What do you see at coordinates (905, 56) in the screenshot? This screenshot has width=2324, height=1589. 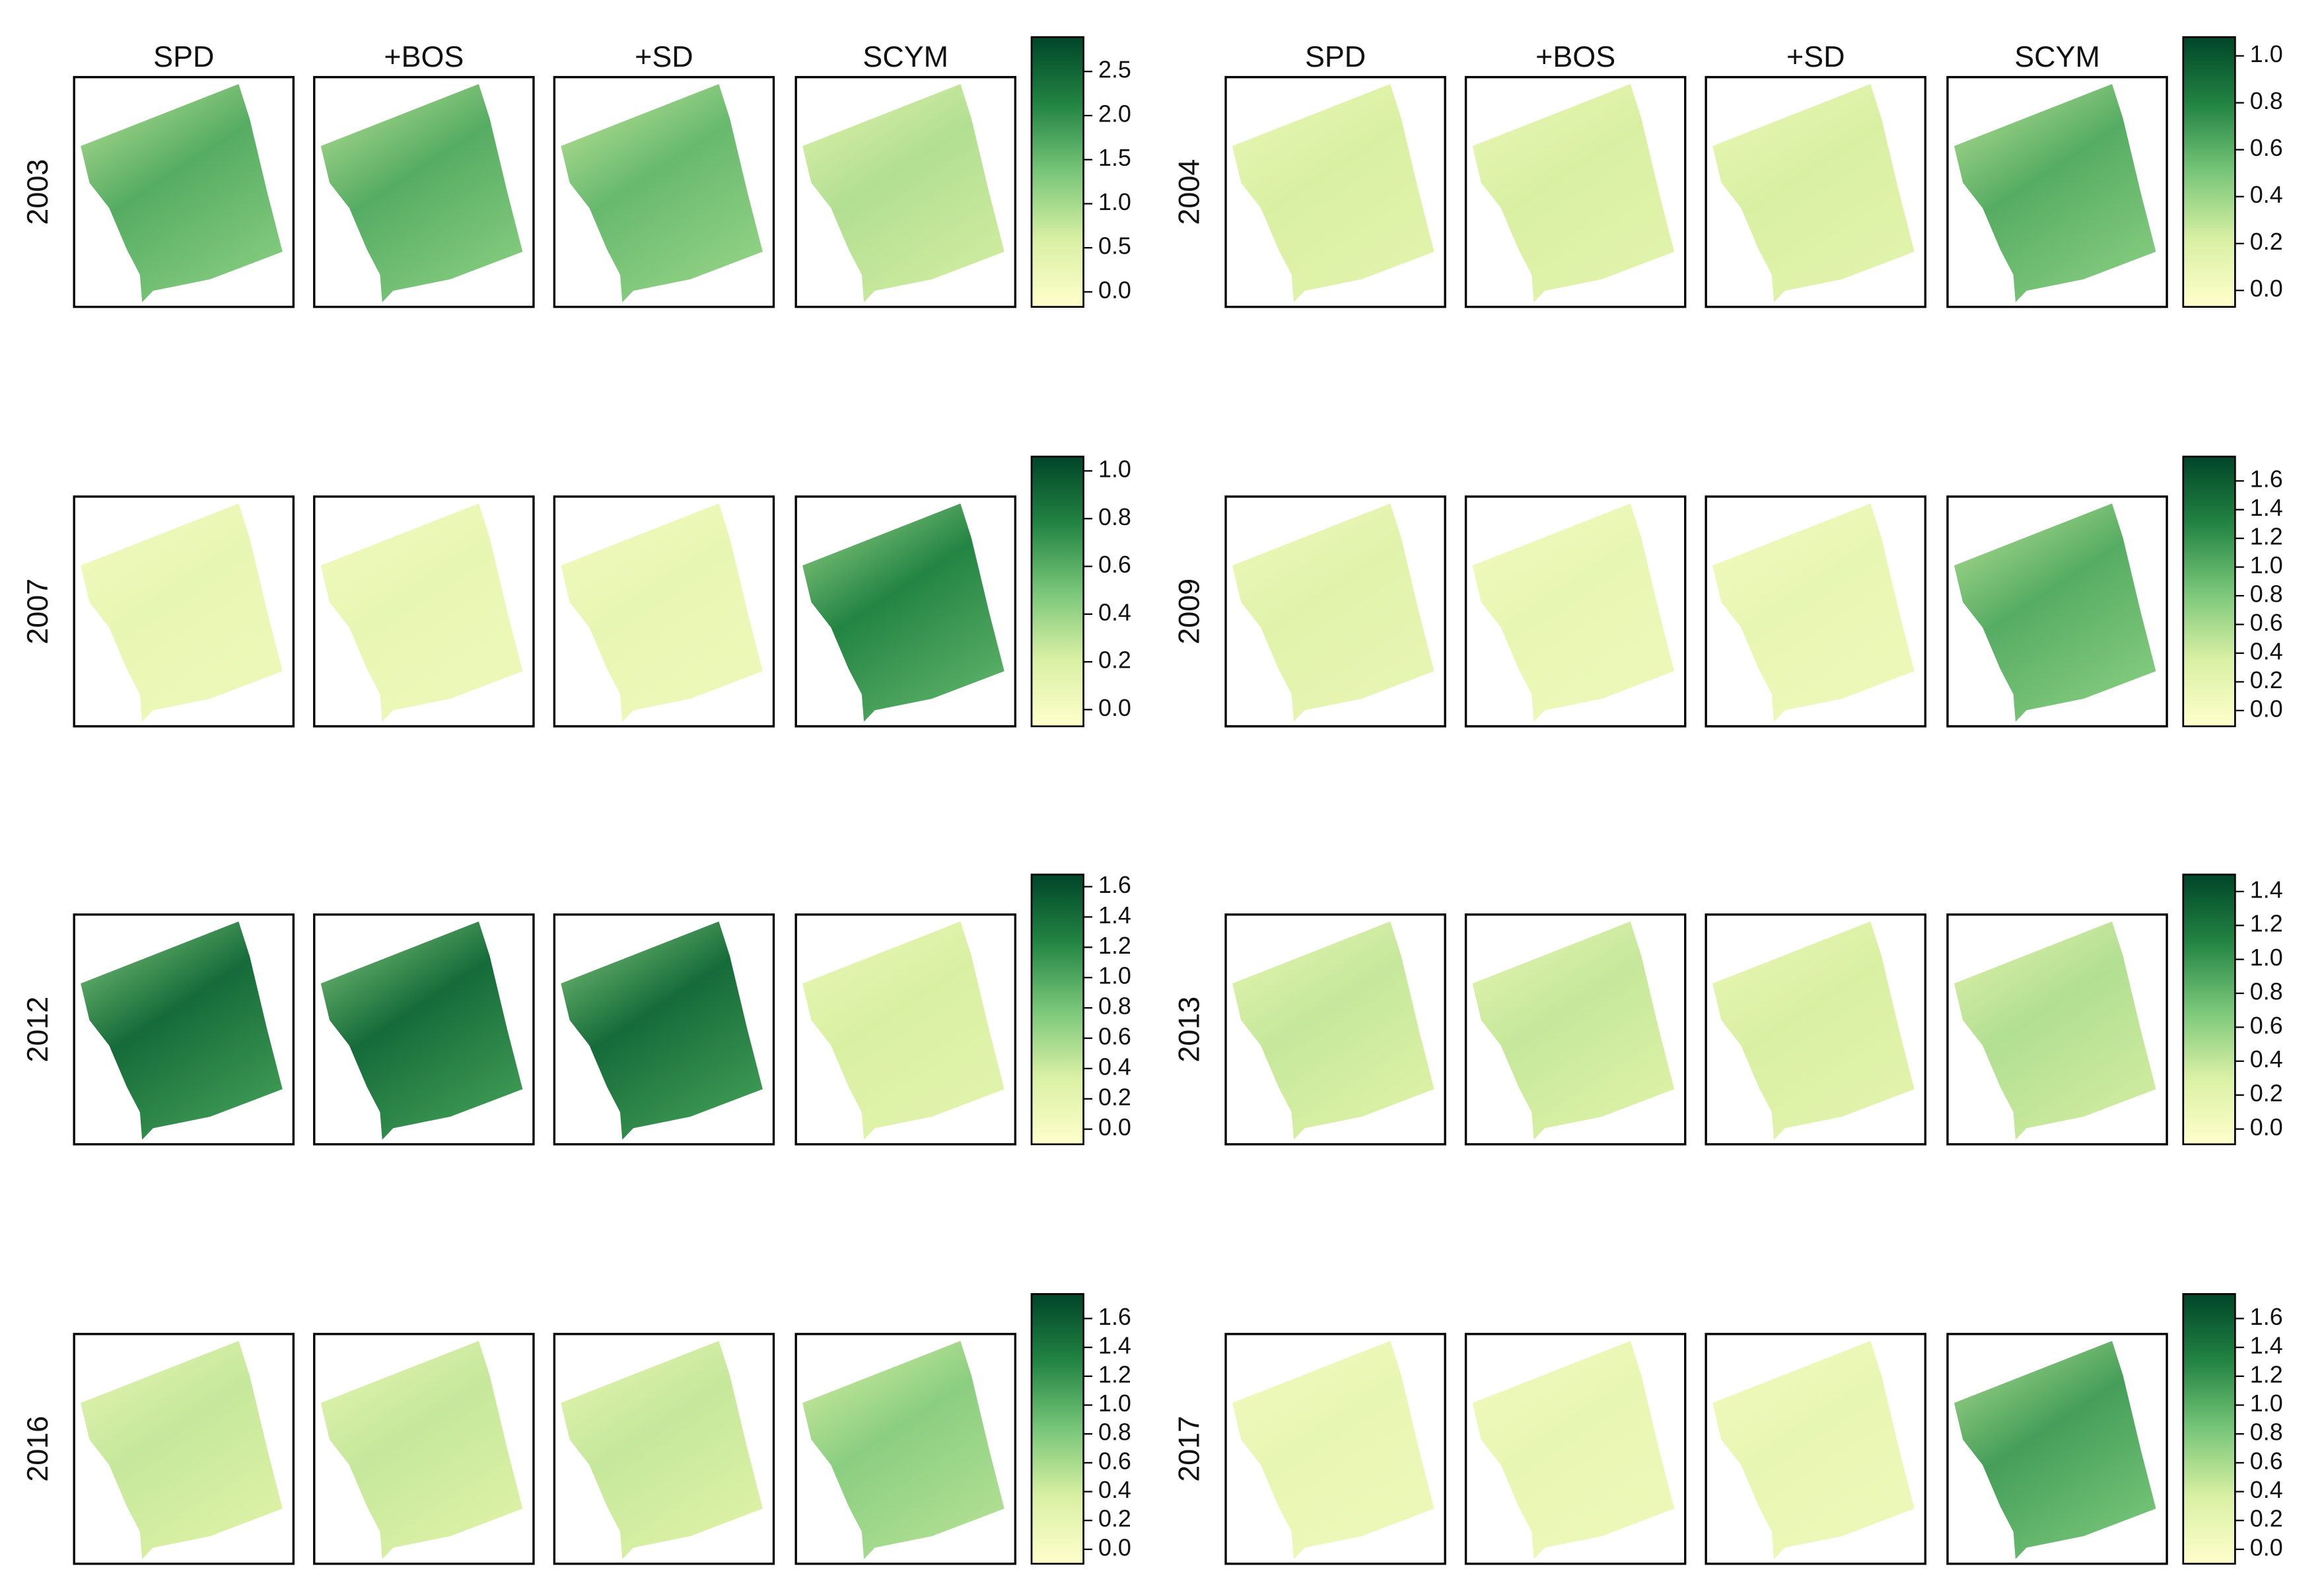 I see `column-header: SCYM` at bounding box center [905, 56].